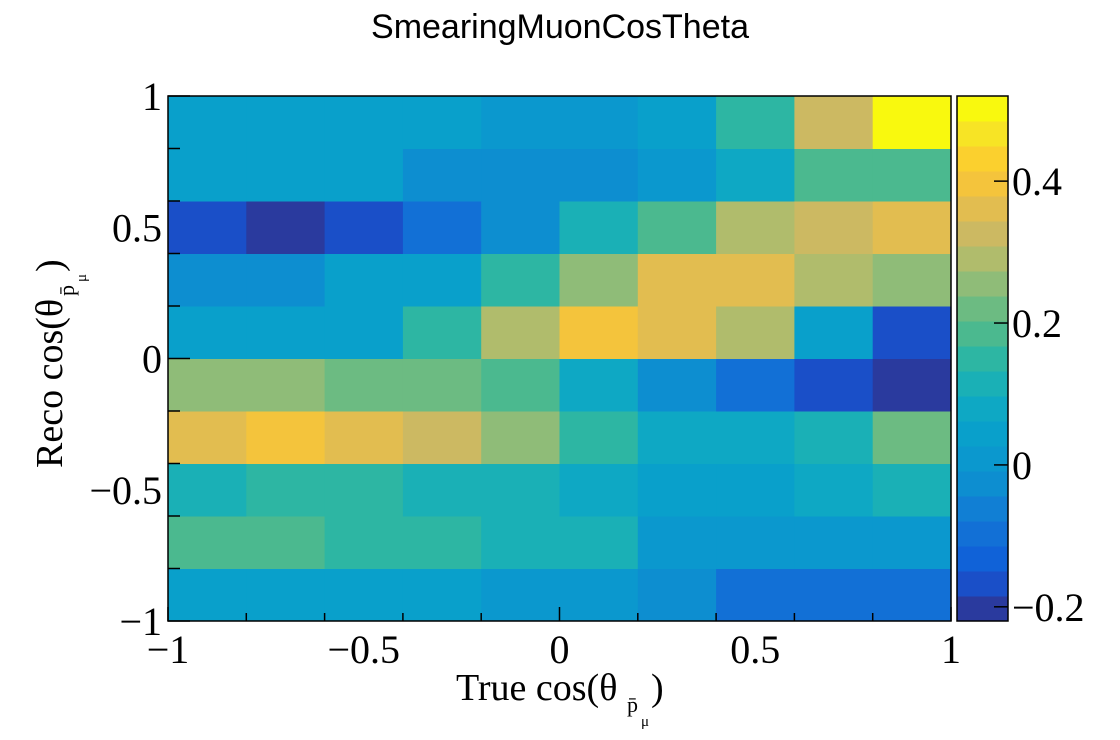  Describe the element at coordinates (1020, 362) in the screenshot. I see `color-scale-bar: −0.2 0 0.2 0.4` at that location.